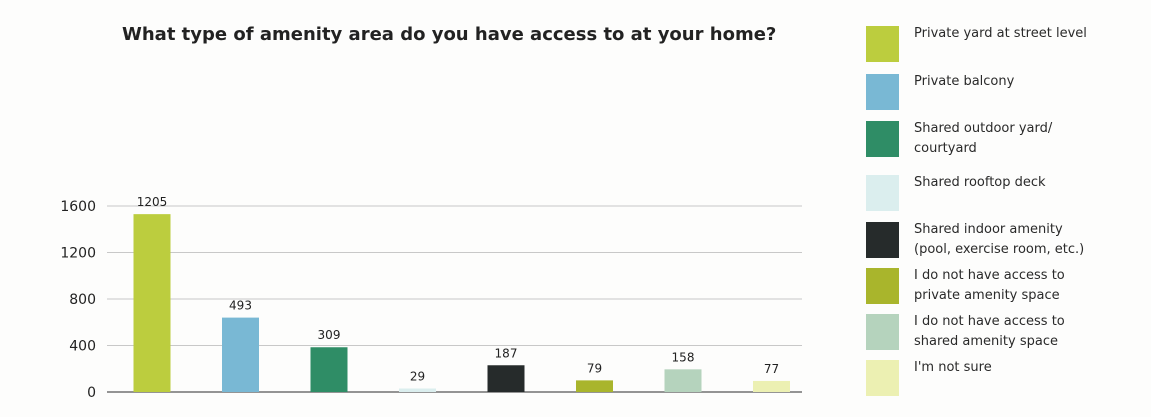  Describe the element at coordinates (1008, 44) in the screenshot. I see `legend-item: Private yard at street level` at that location.